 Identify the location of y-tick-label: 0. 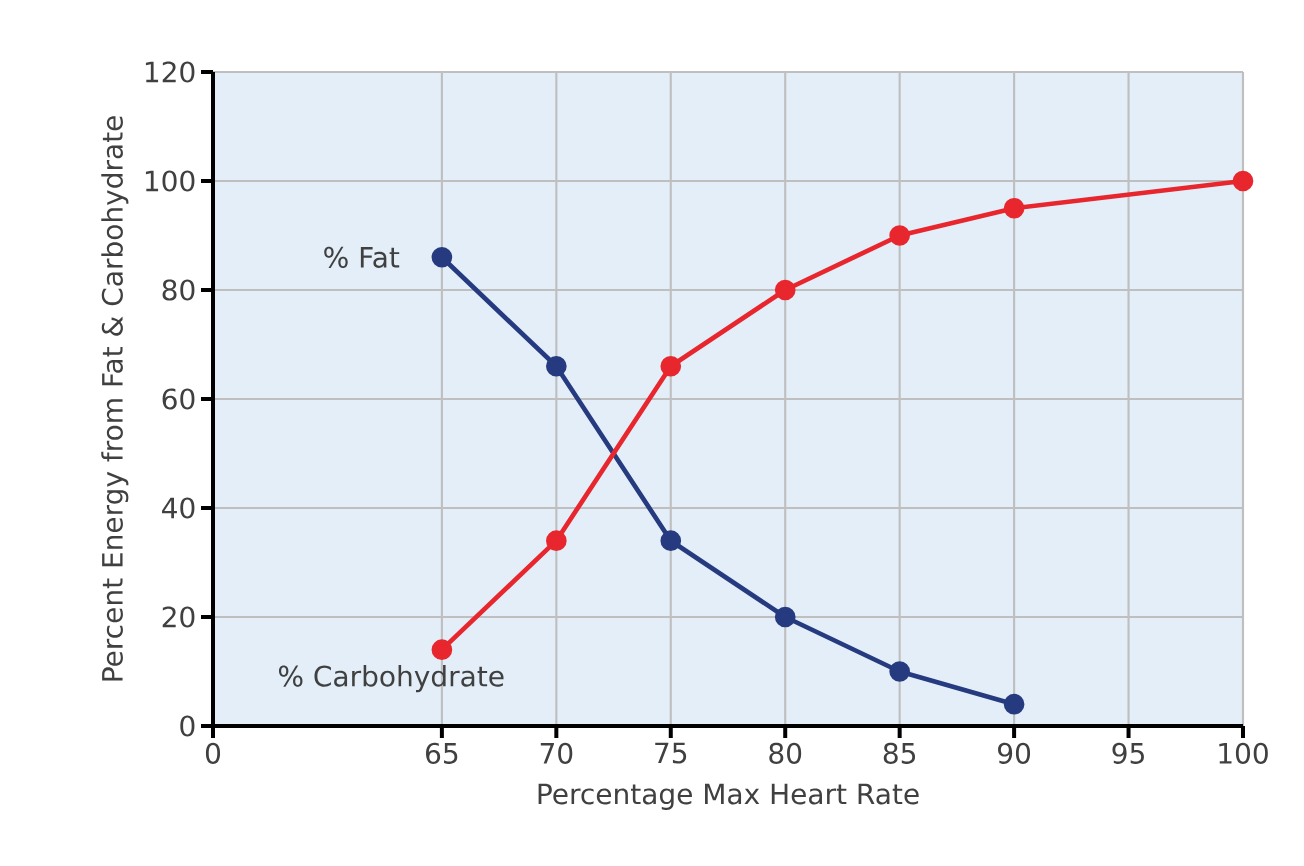
(187, 726).